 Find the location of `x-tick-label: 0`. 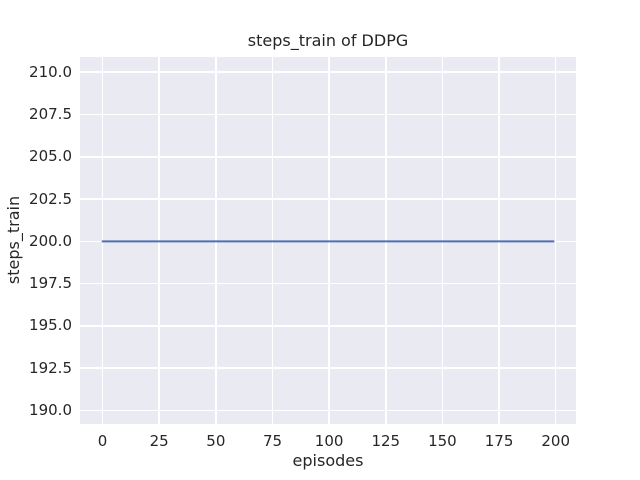

x-tick-label: 0 is located at coordinates (102, 441).